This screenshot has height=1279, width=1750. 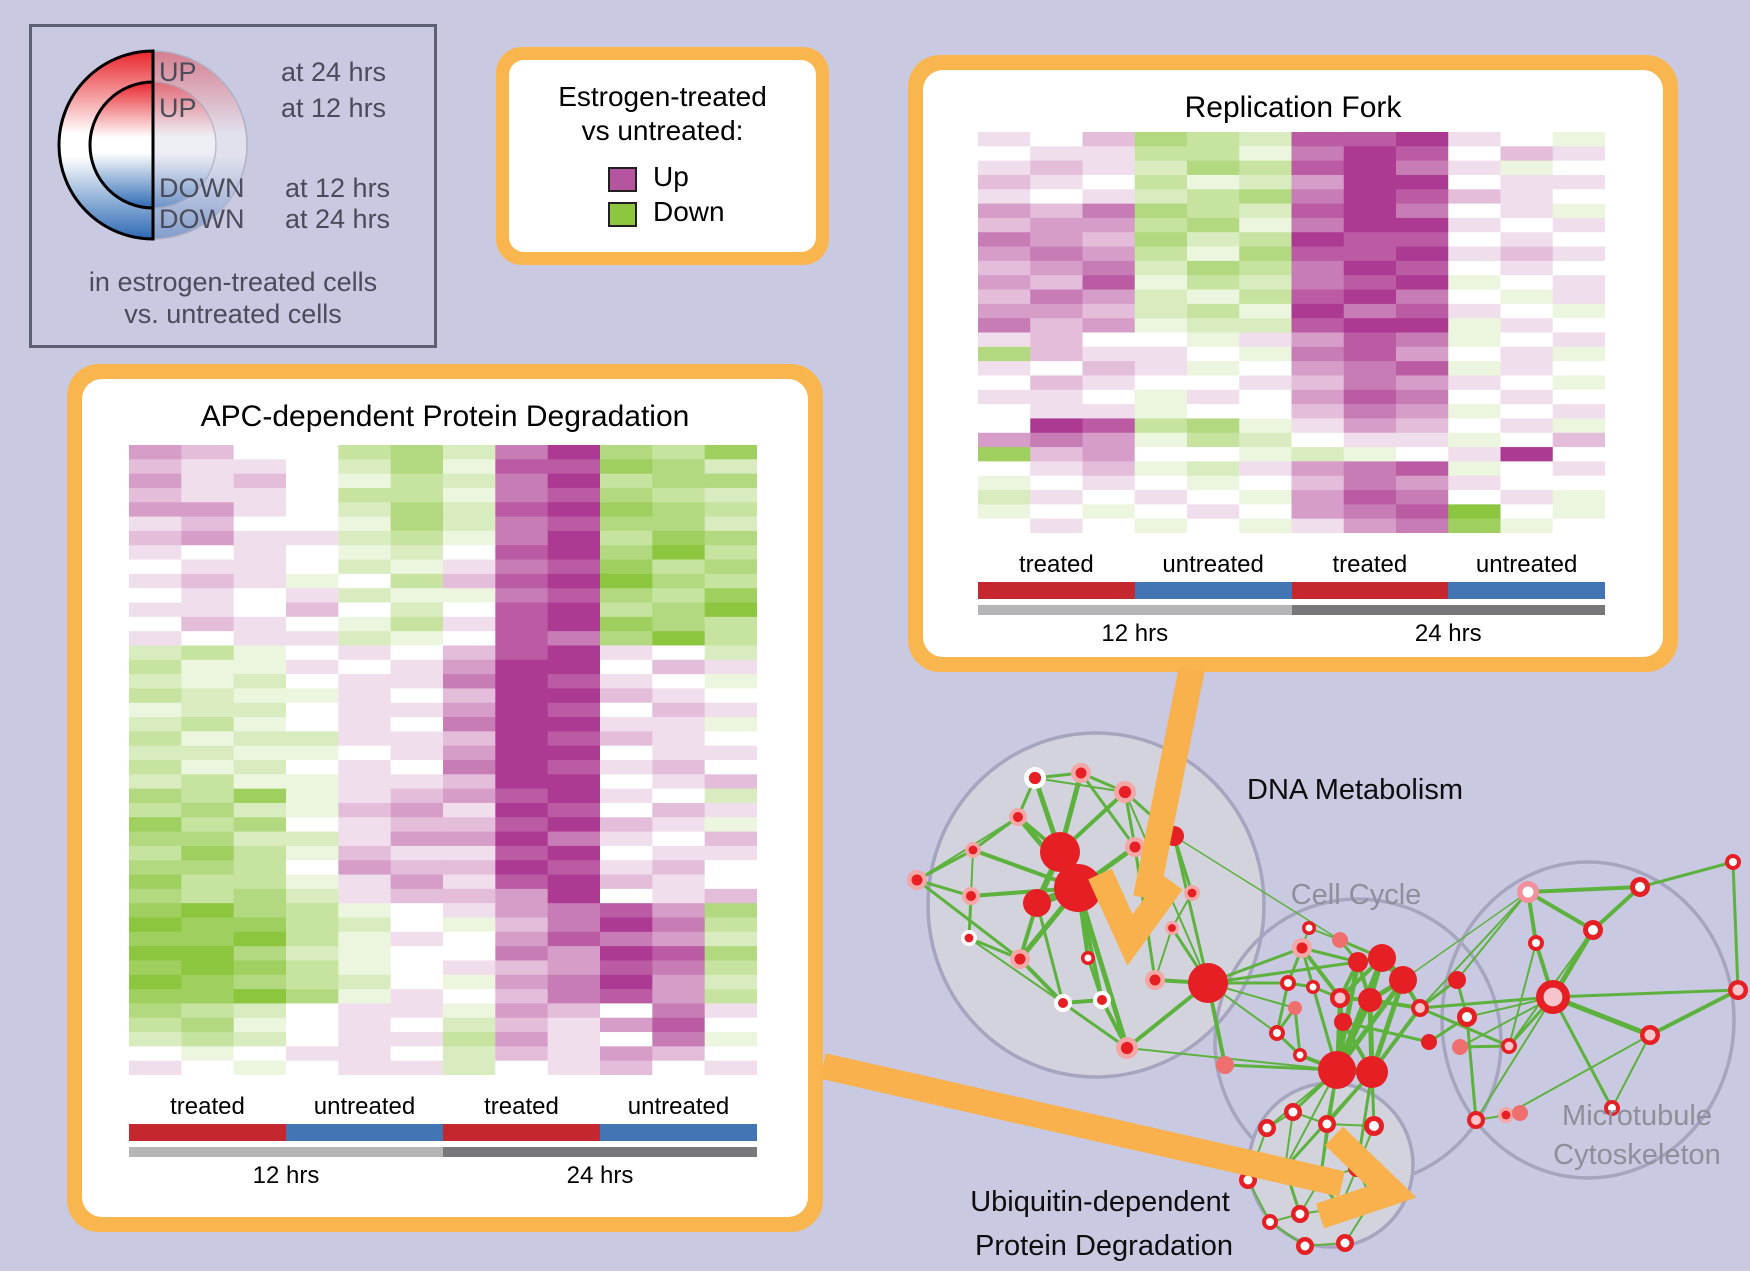 What do you see at coordinates (1370, 564) in the screenshot?
I see `rf-group-label-3: treated` at bounding box center [1370, 564].